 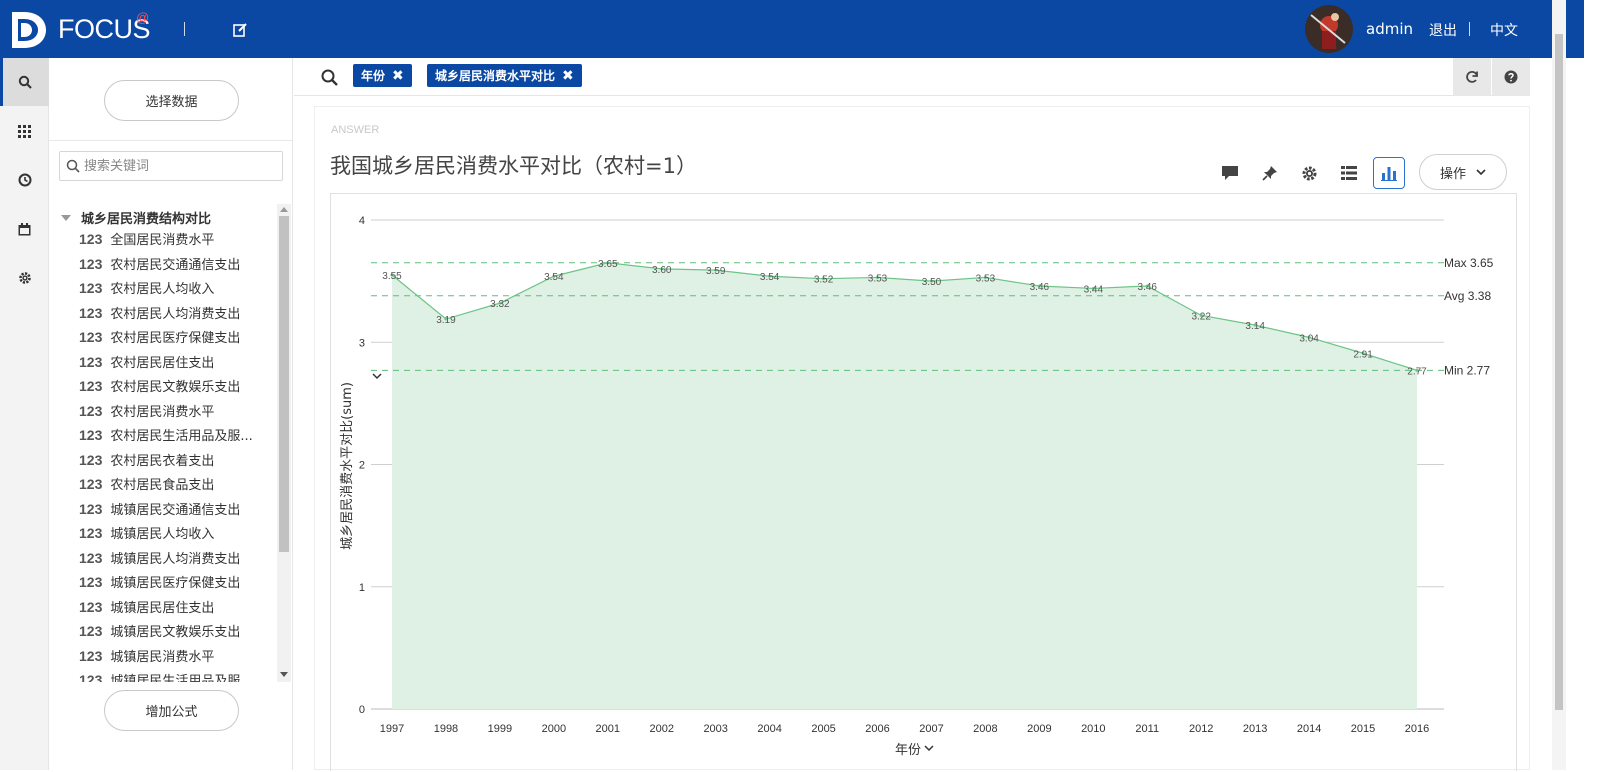 I want to click on data-label: 3.54, so click(x=770, y=277).